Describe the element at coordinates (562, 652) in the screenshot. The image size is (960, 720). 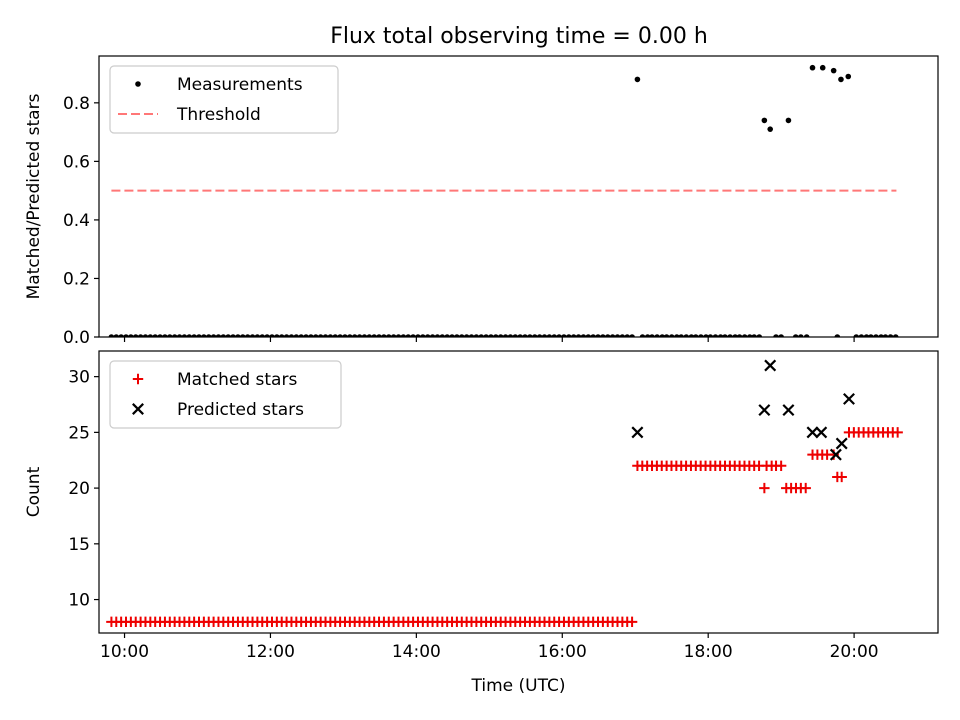
I see `x-tick-label: 16:00` at that location.